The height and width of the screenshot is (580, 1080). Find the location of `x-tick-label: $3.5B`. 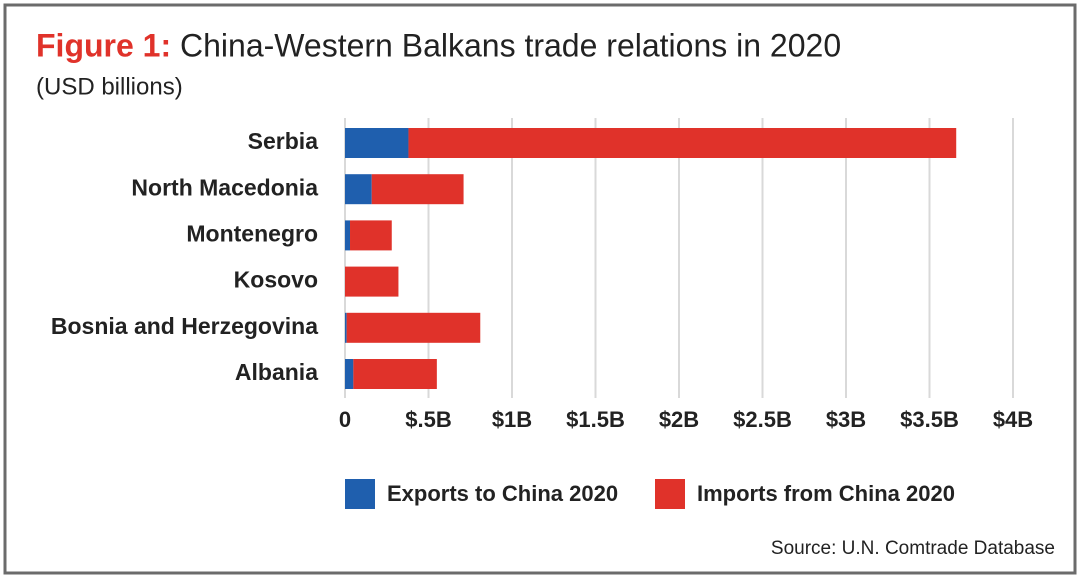

x-tick-label: $3.5B is located at coordinates (929, 419).